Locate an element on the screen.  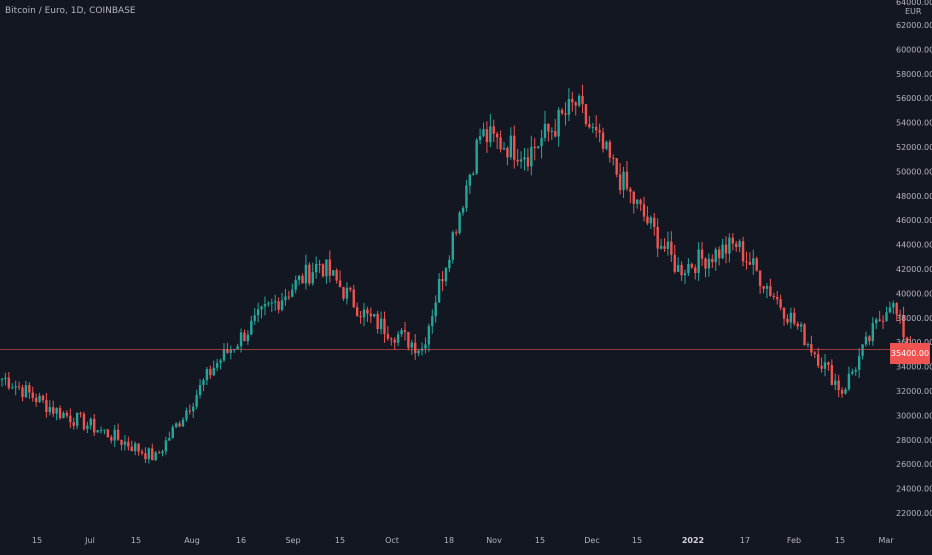
price-axis-tick: 46000.00 is located at coordinates (914, 220).